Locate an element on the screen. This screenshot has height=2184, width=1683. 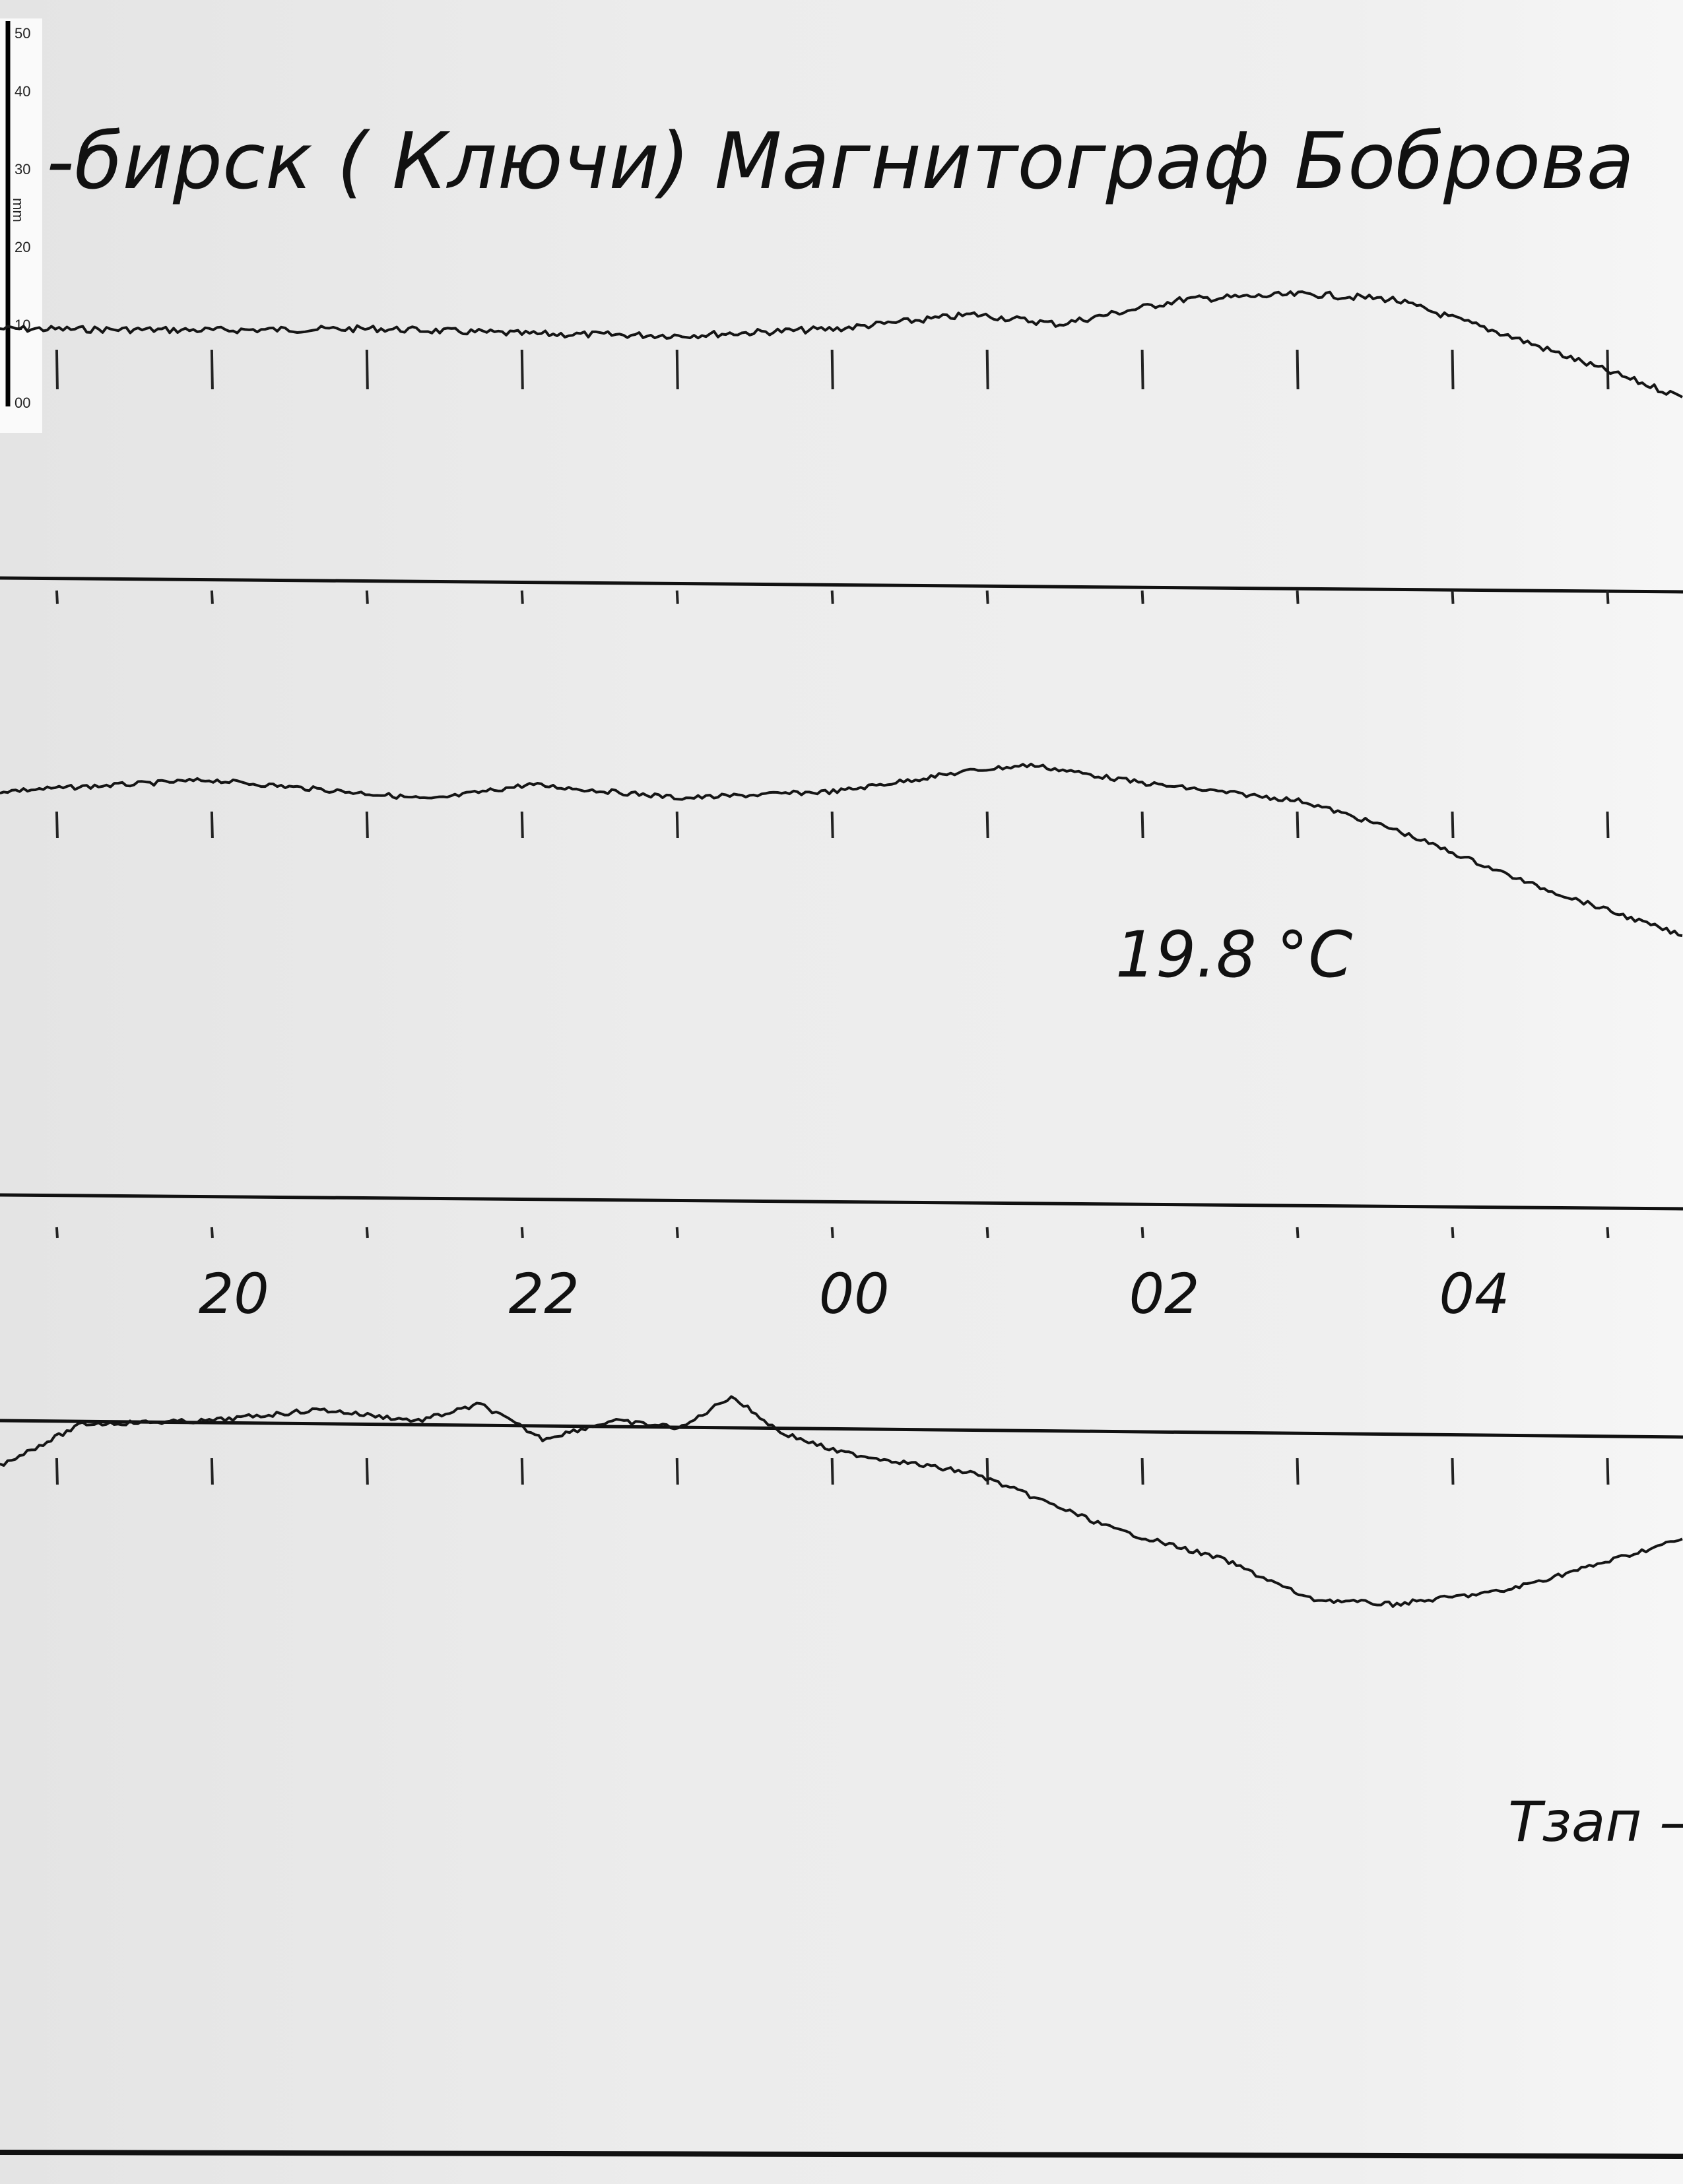
ruler-label-50: 50 is located at coordinates (23, 33).